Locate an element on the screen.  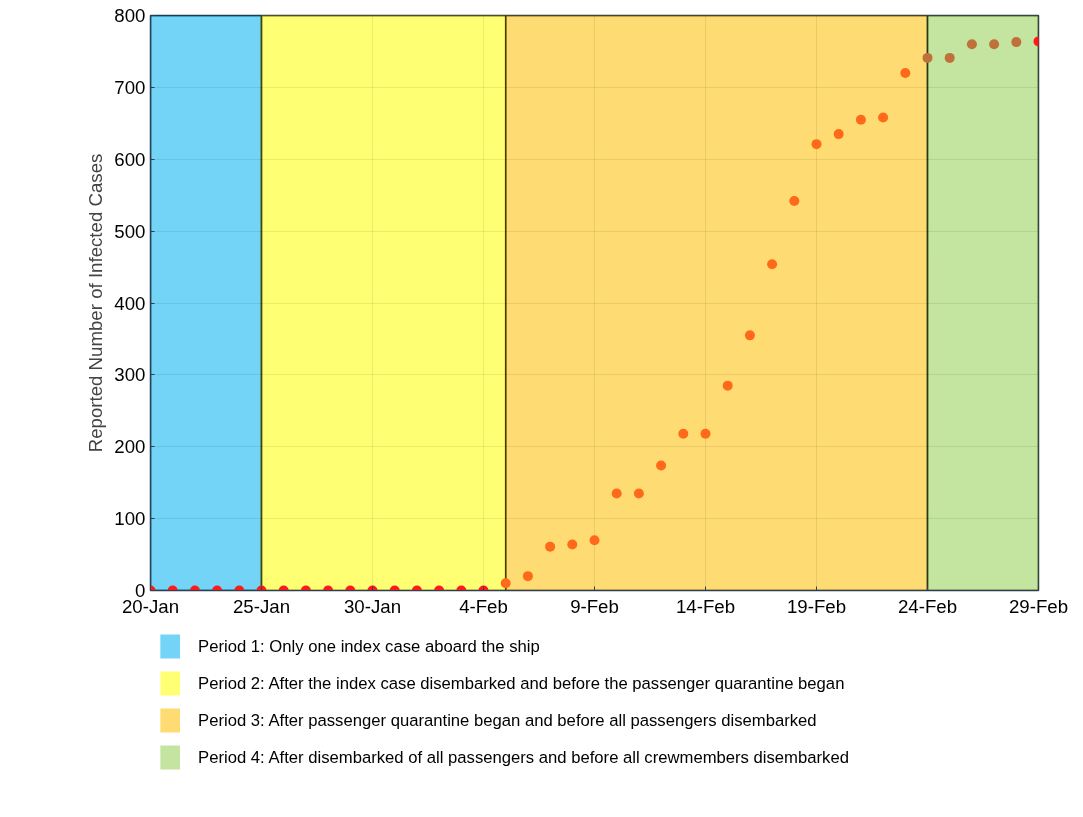
x-tick-label: 29-Feb is located at coordinates (1038, 606).